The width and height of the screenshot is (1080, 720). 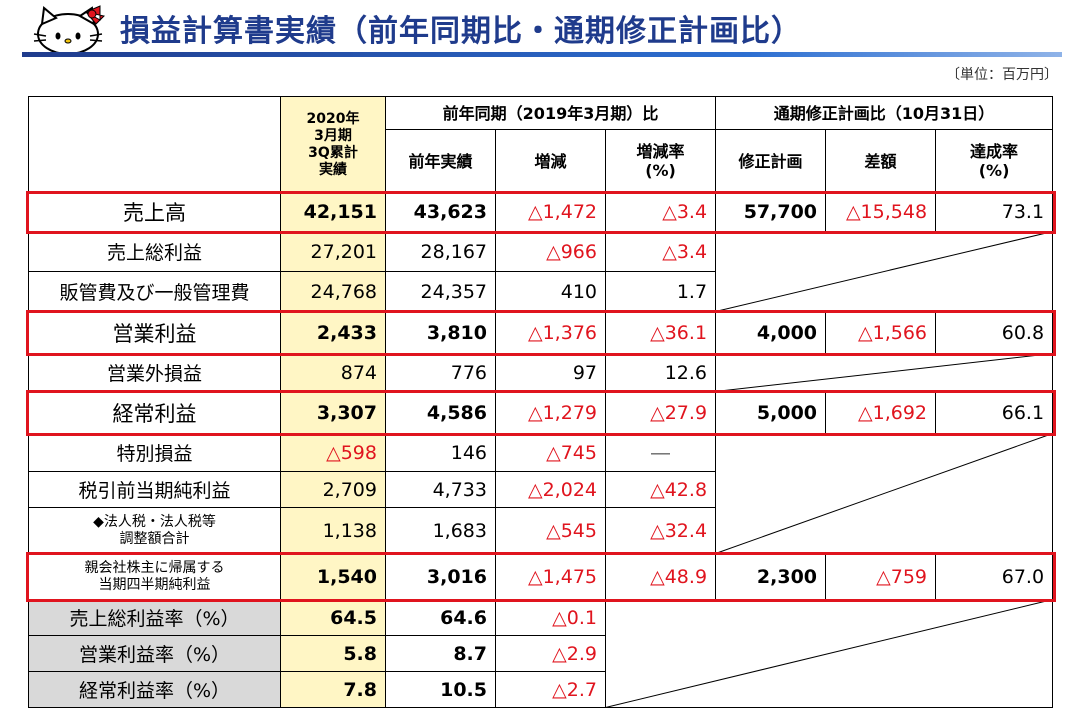 What do you see at coordinates (550, 653) in the screenshot?
I see `cell-change: △2.9` at bounding box center [550, 653].